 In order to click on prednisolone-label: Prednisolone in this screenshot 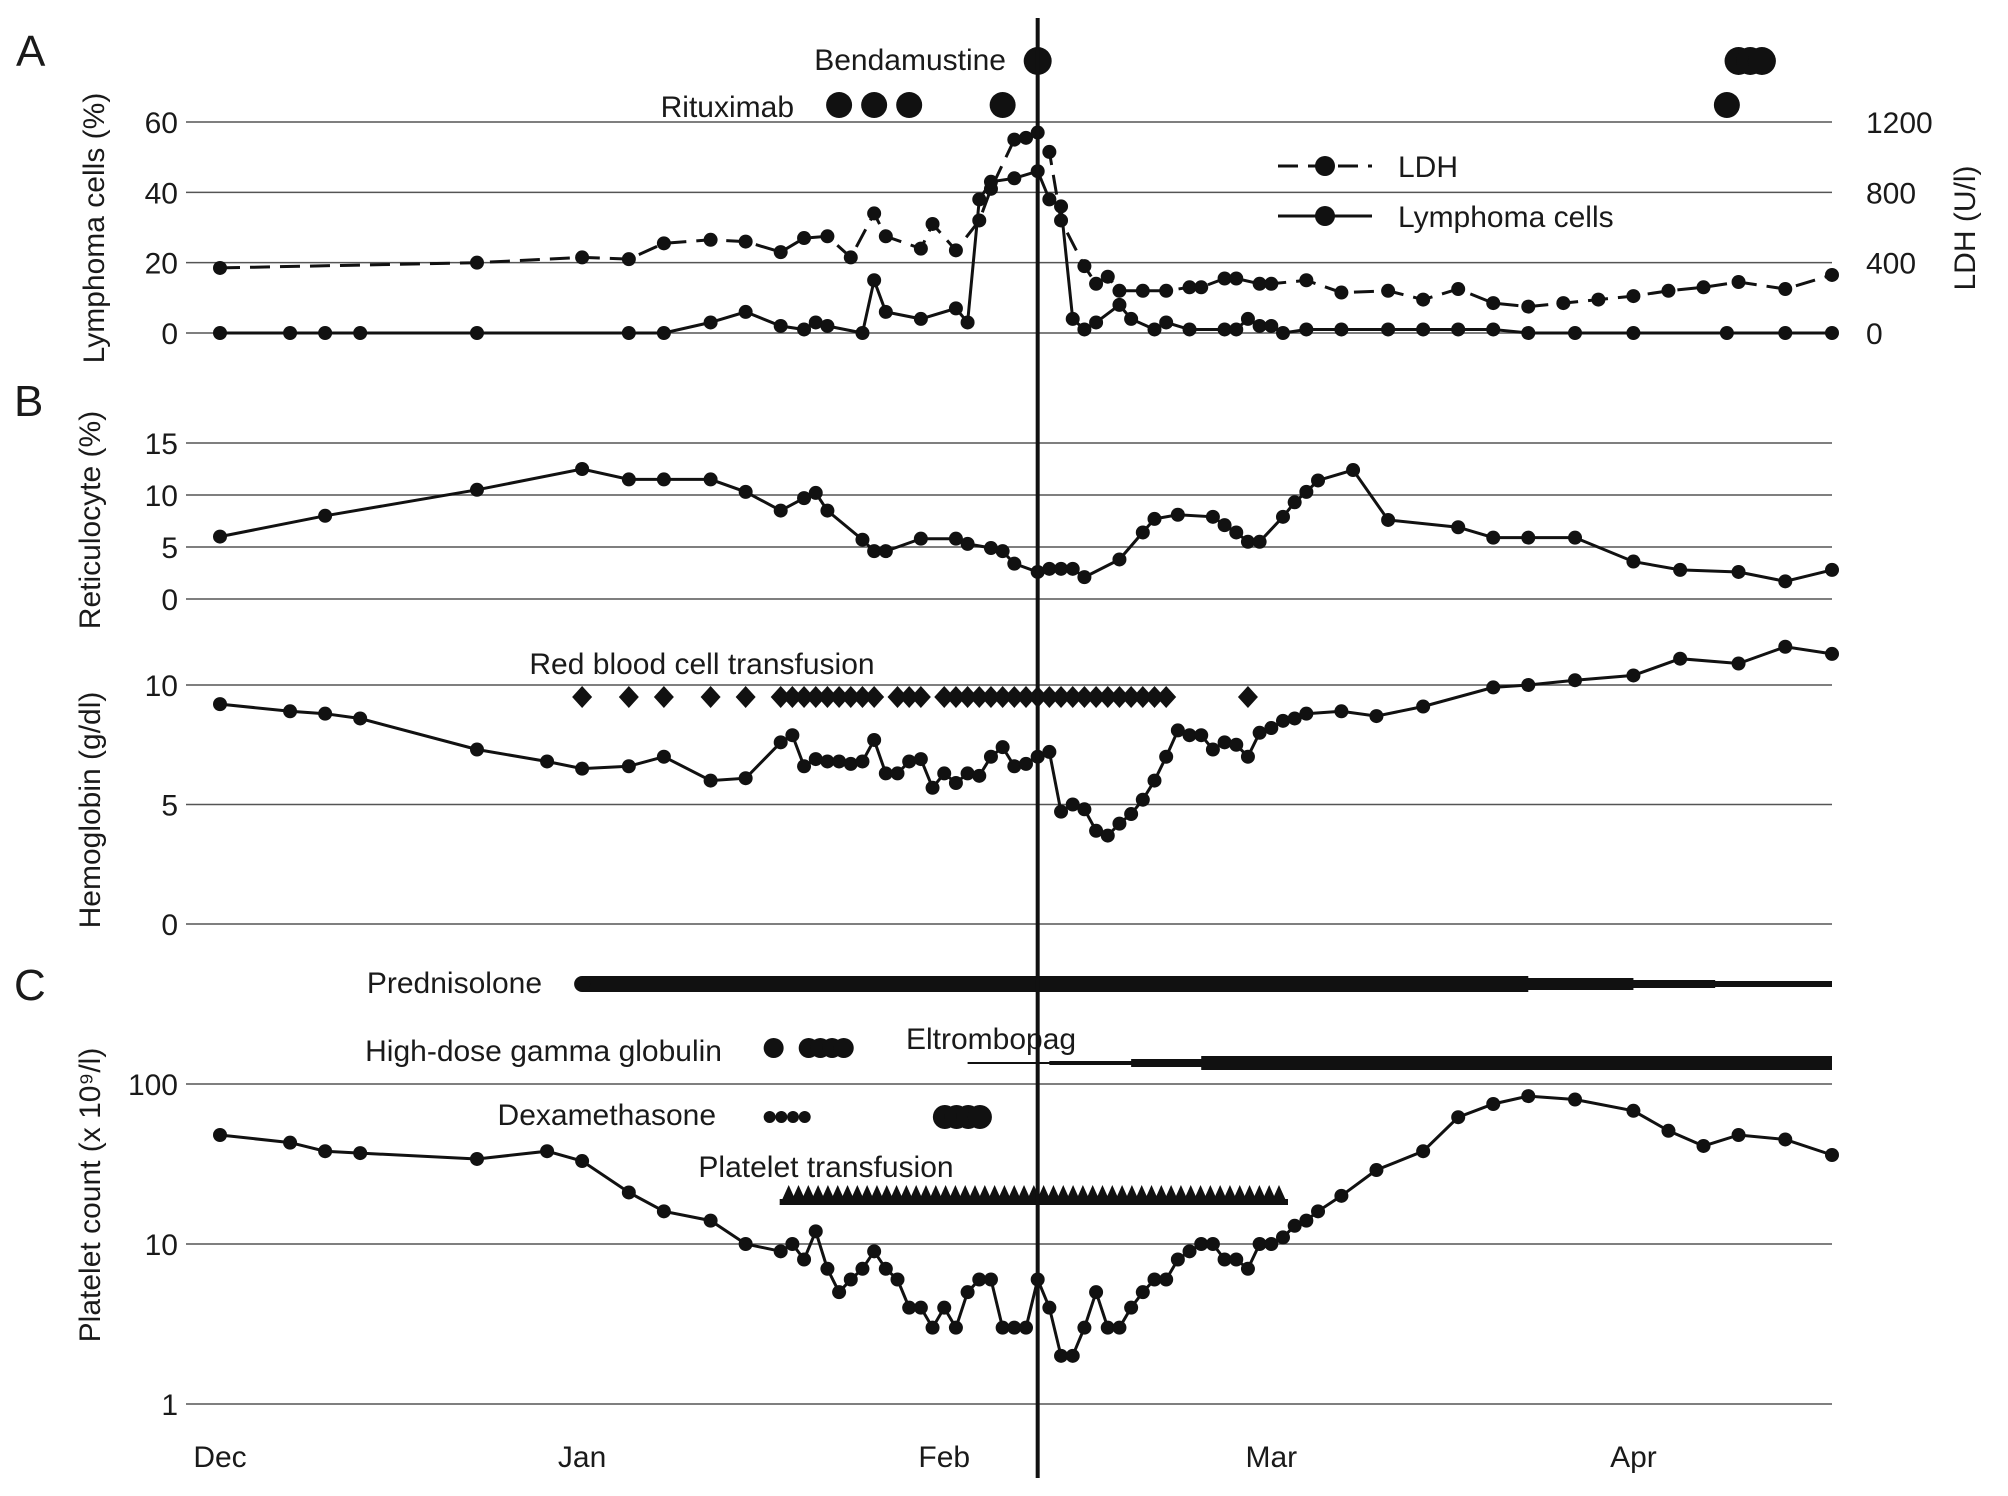, I will do `click(454, 983)`.